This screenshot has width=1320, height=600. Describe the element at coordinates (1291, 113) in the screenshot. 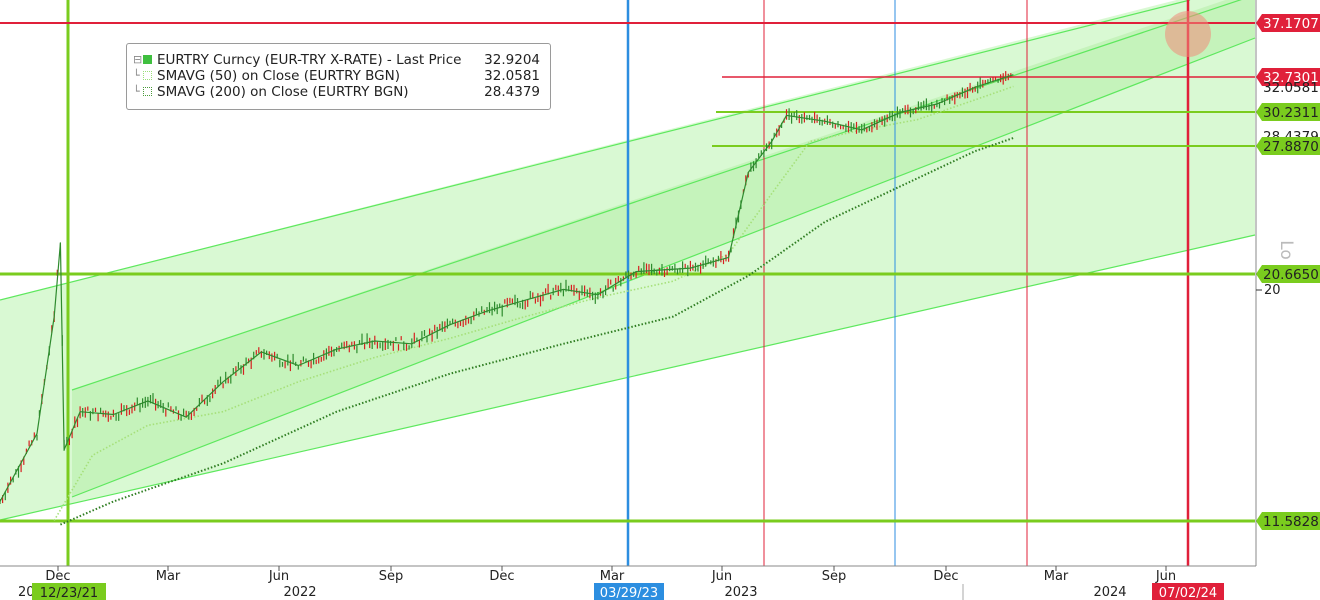

I see `price-label-text: 30.2311` at that location.